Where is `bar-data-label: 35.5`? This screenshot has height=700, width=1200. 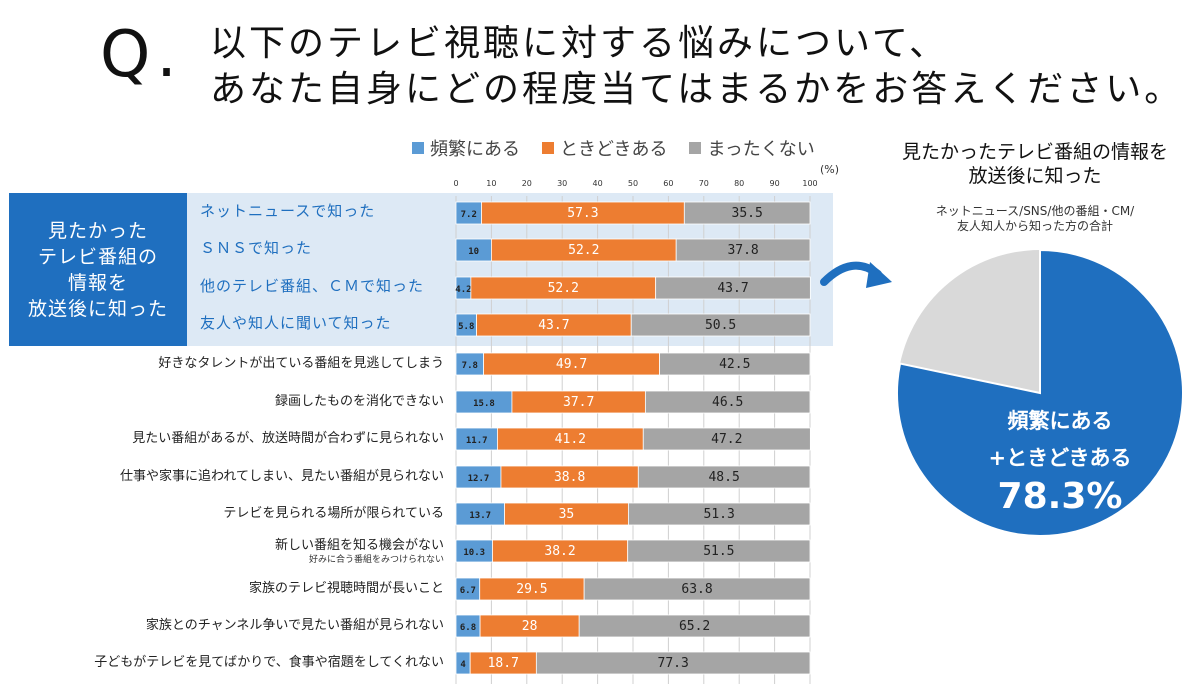 bar-data-label: 35.5 is located at coordinates (747, 213).